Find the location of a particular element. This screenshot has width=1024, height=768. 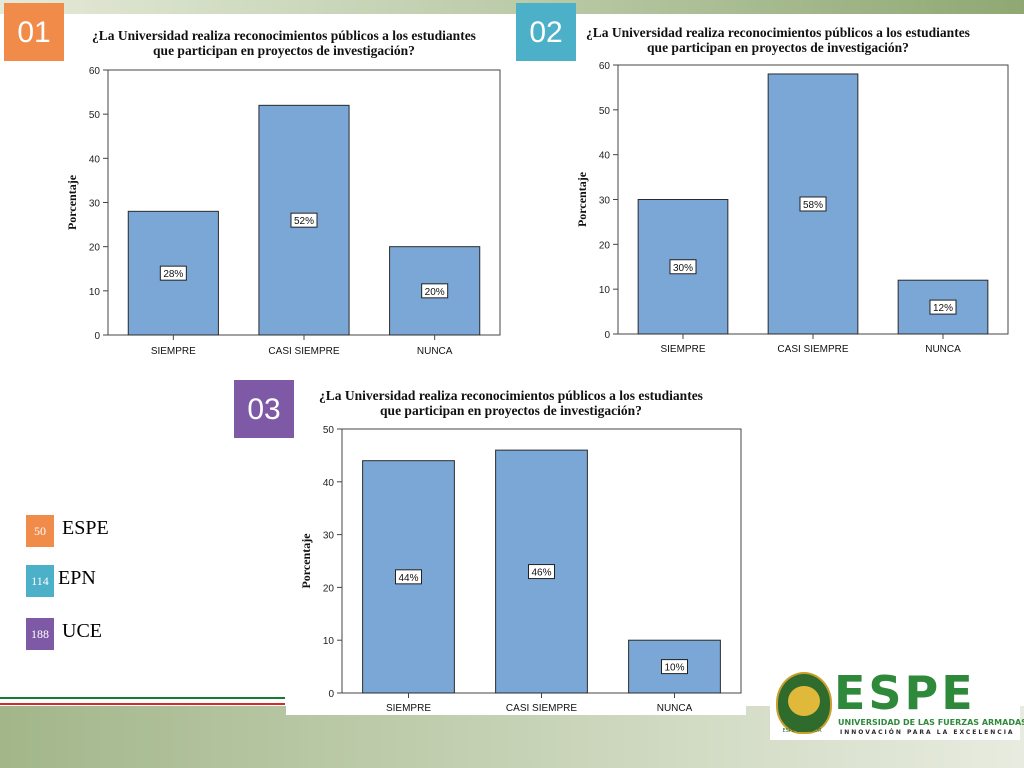

legend-label-espe: ESPE is located at coordinates (85, 528).